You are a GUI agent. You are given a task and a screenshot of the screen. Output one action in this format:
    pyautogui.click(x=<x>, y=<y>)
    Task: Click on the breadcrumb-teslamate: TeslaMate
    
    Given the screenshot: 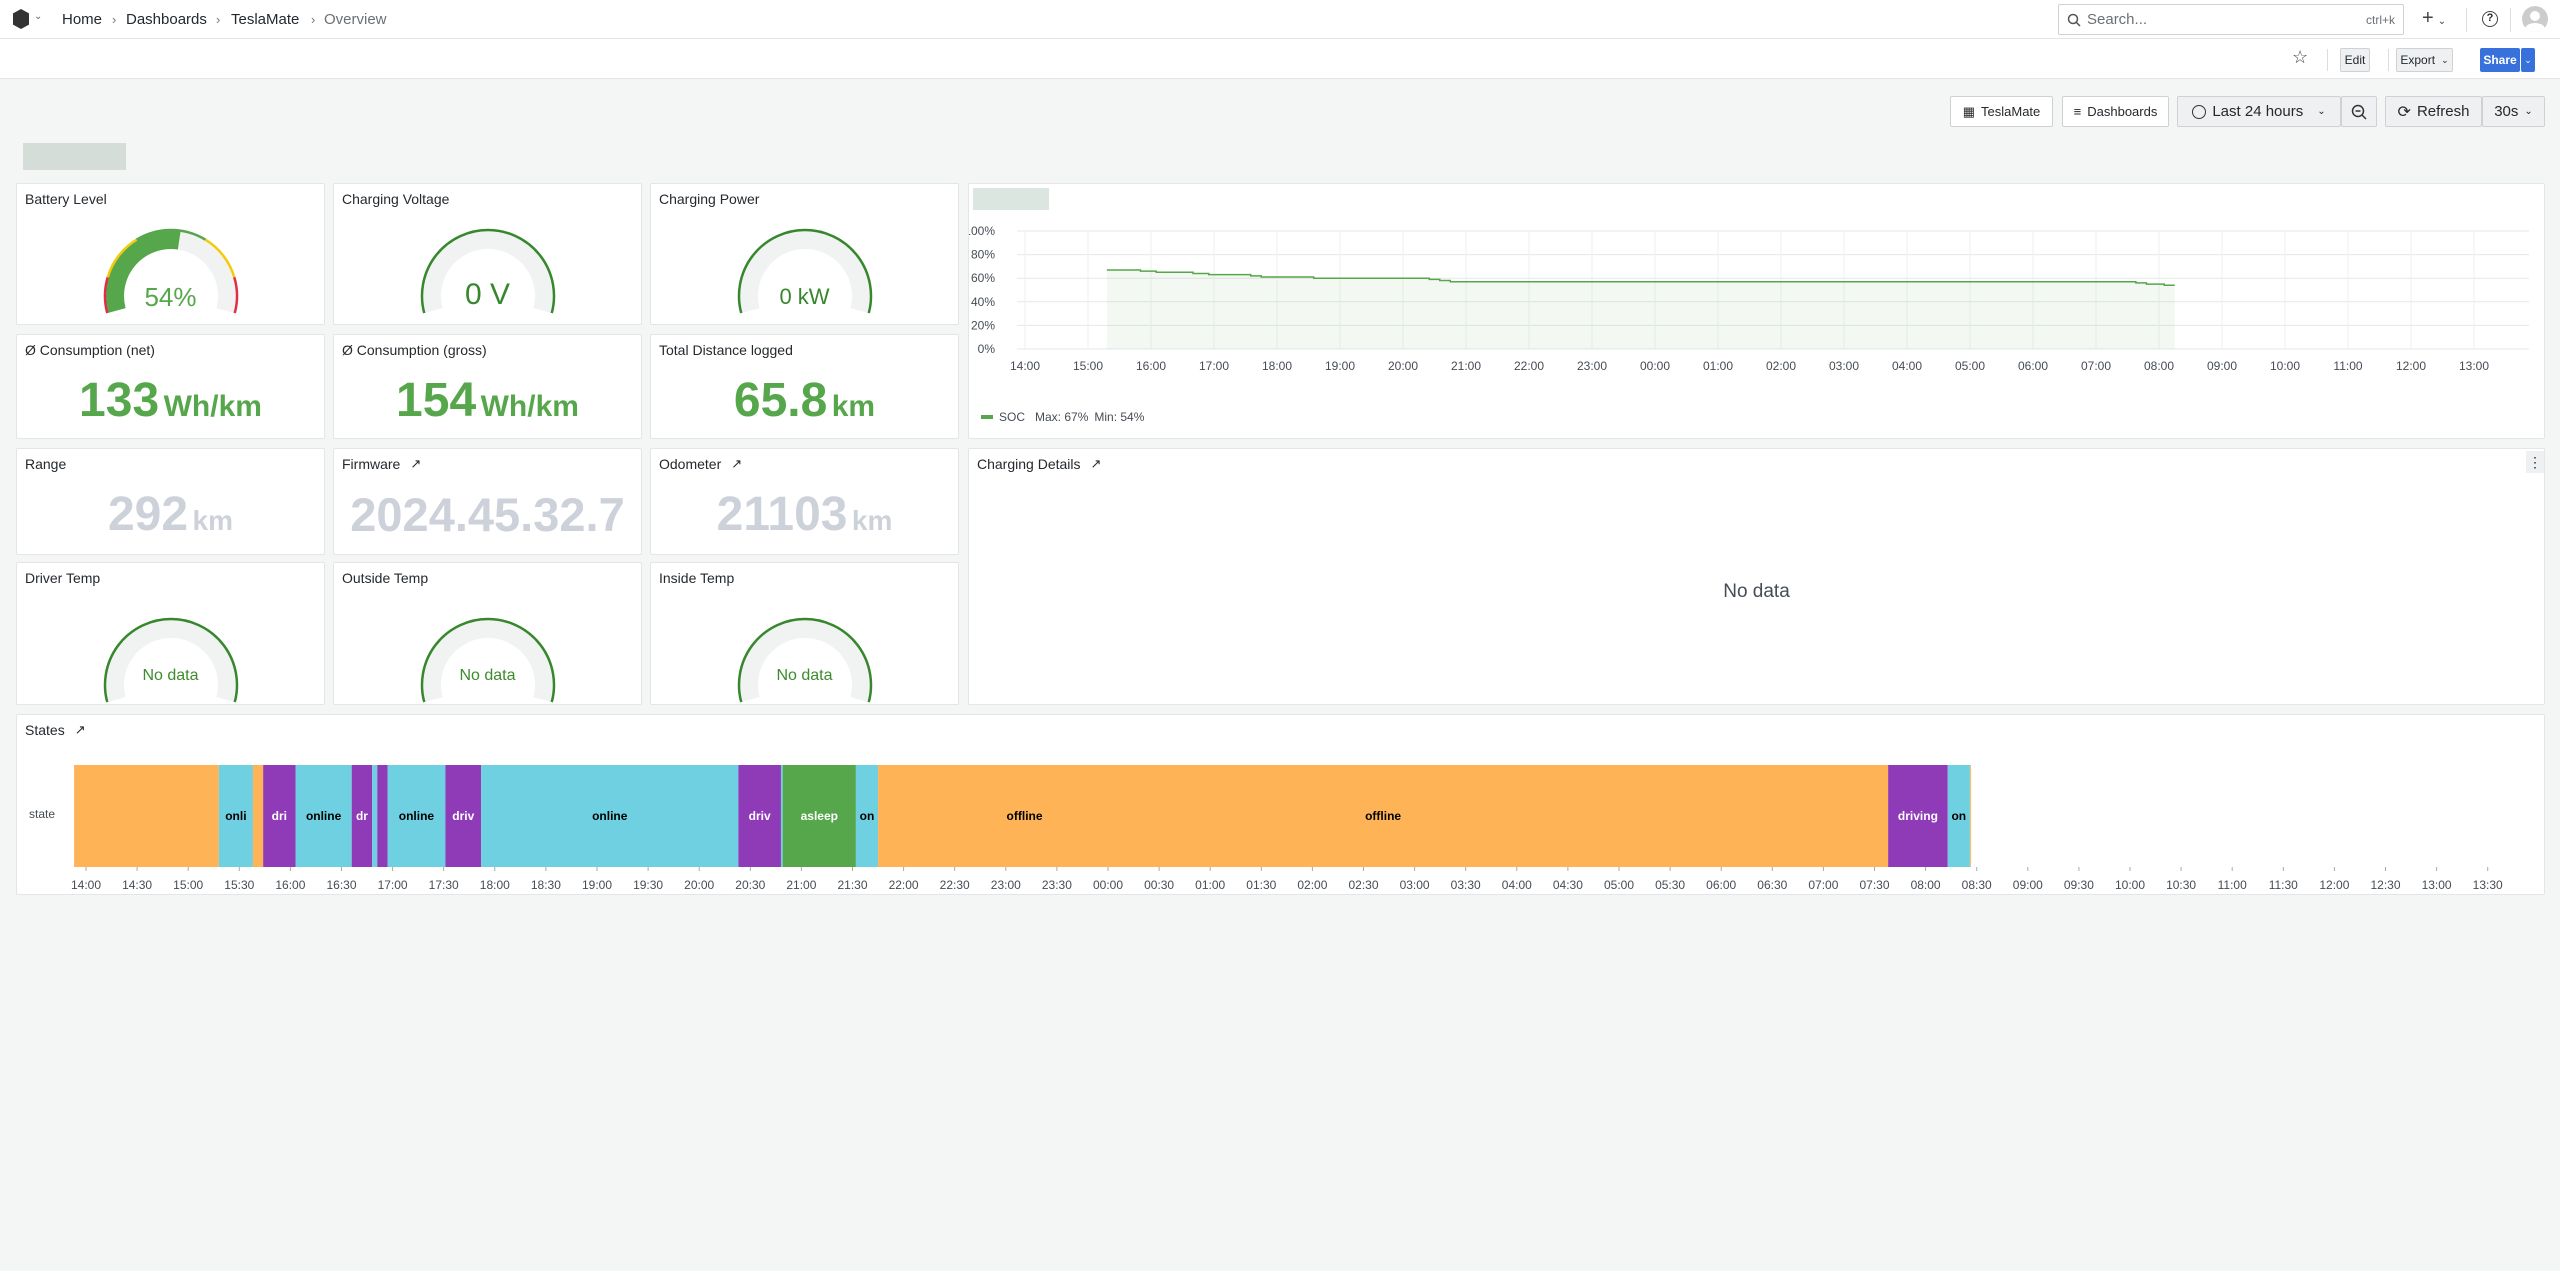 What is the action you would take?
    pyautogui.click(x=265, y=19)
    